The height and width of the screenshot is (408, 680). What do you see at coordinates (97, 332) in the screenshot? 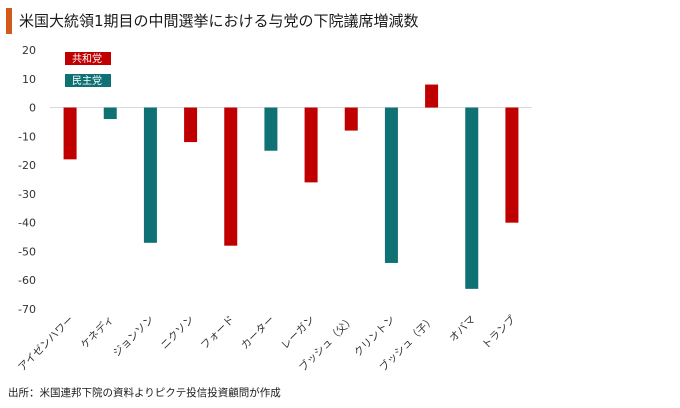
I see `x-category-label: ケネディ` at bounding box center [97, 332].